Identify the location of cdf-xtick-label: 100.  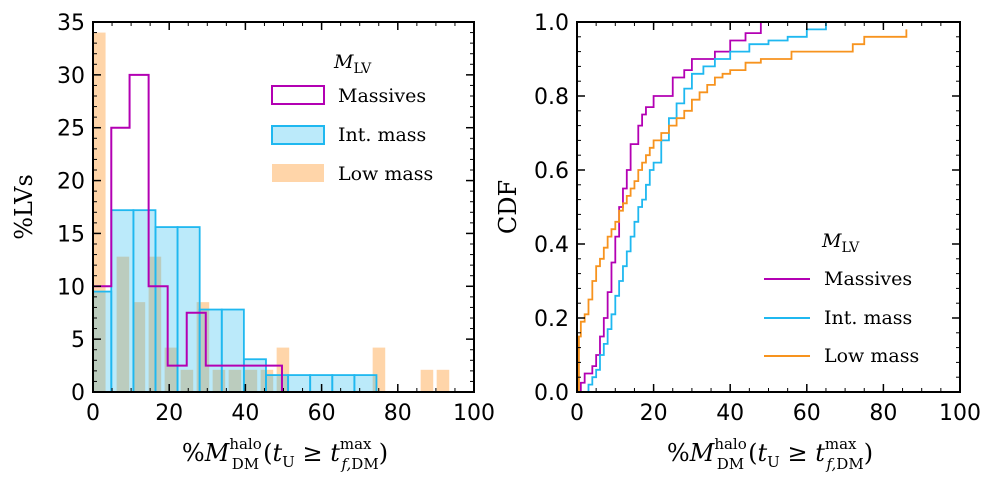
(960, 413).